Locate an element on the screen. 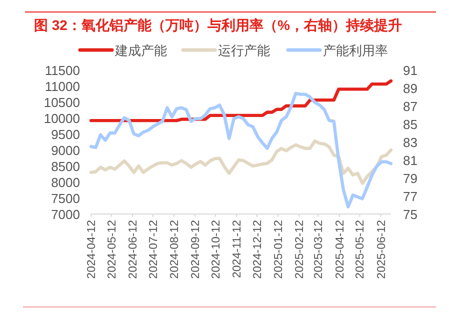 This screenshot has height=327, width=449. y-tick-label: 11500 is located at coordinates (62, 70).